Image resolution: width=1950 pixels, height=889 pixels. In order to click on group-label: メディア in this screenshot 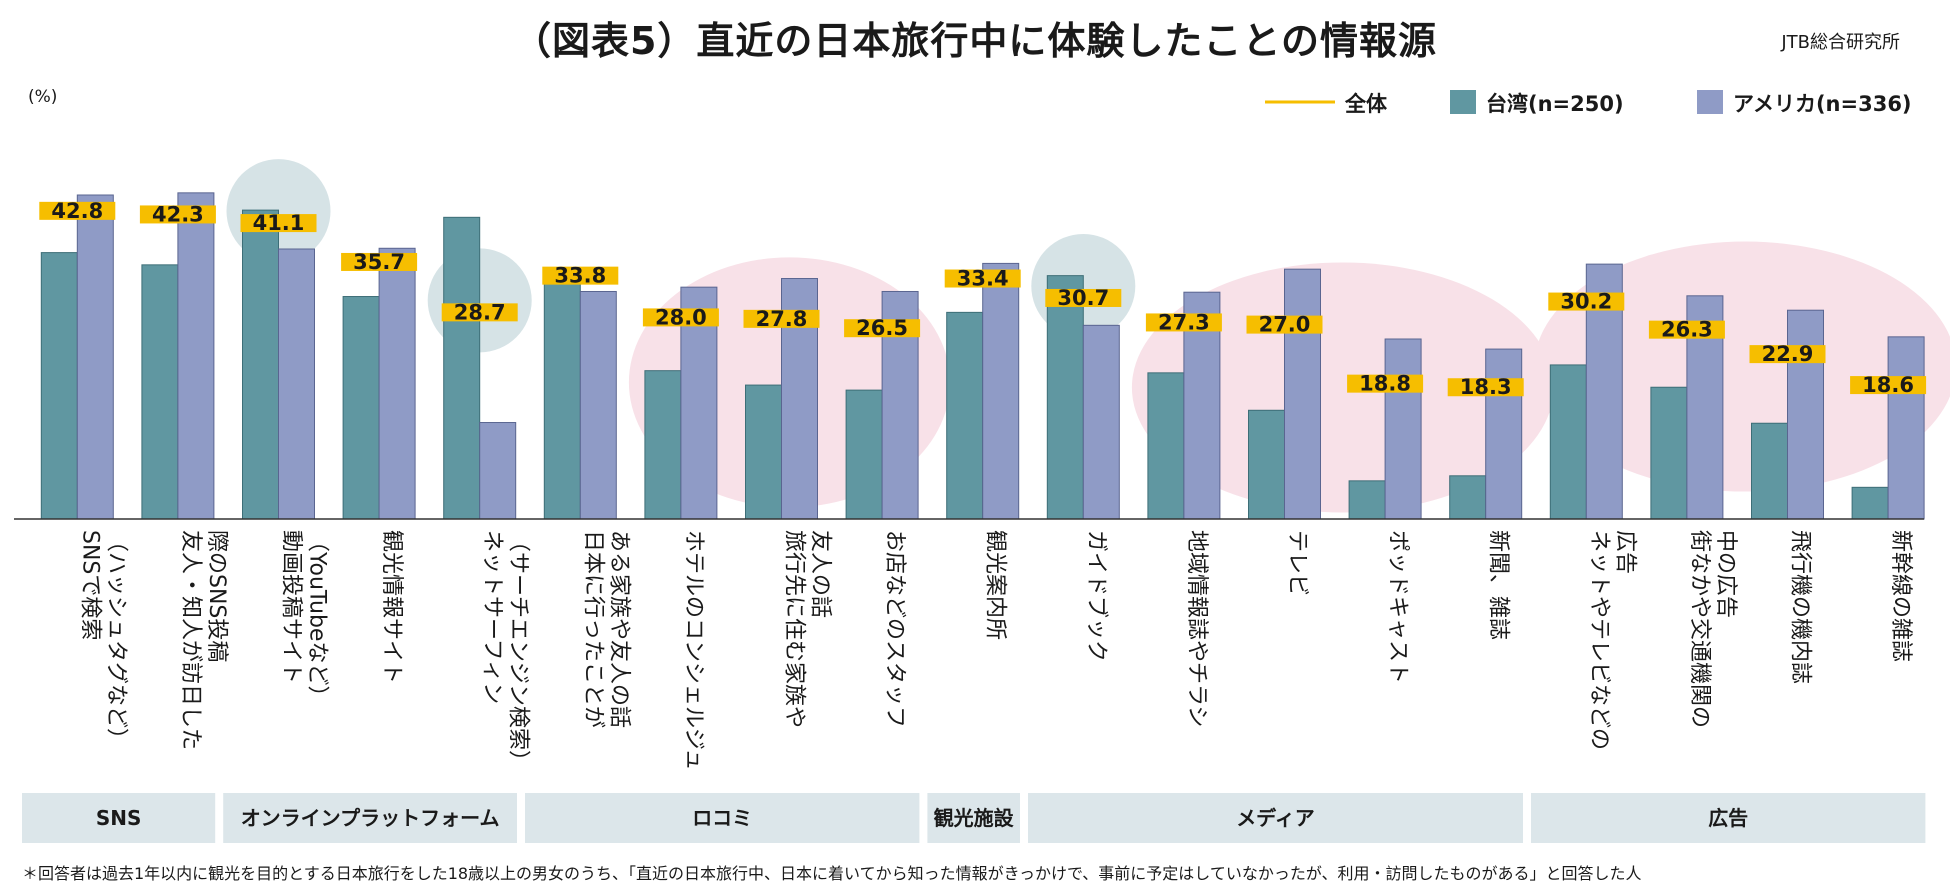, I will do `click(1275, 818)`.